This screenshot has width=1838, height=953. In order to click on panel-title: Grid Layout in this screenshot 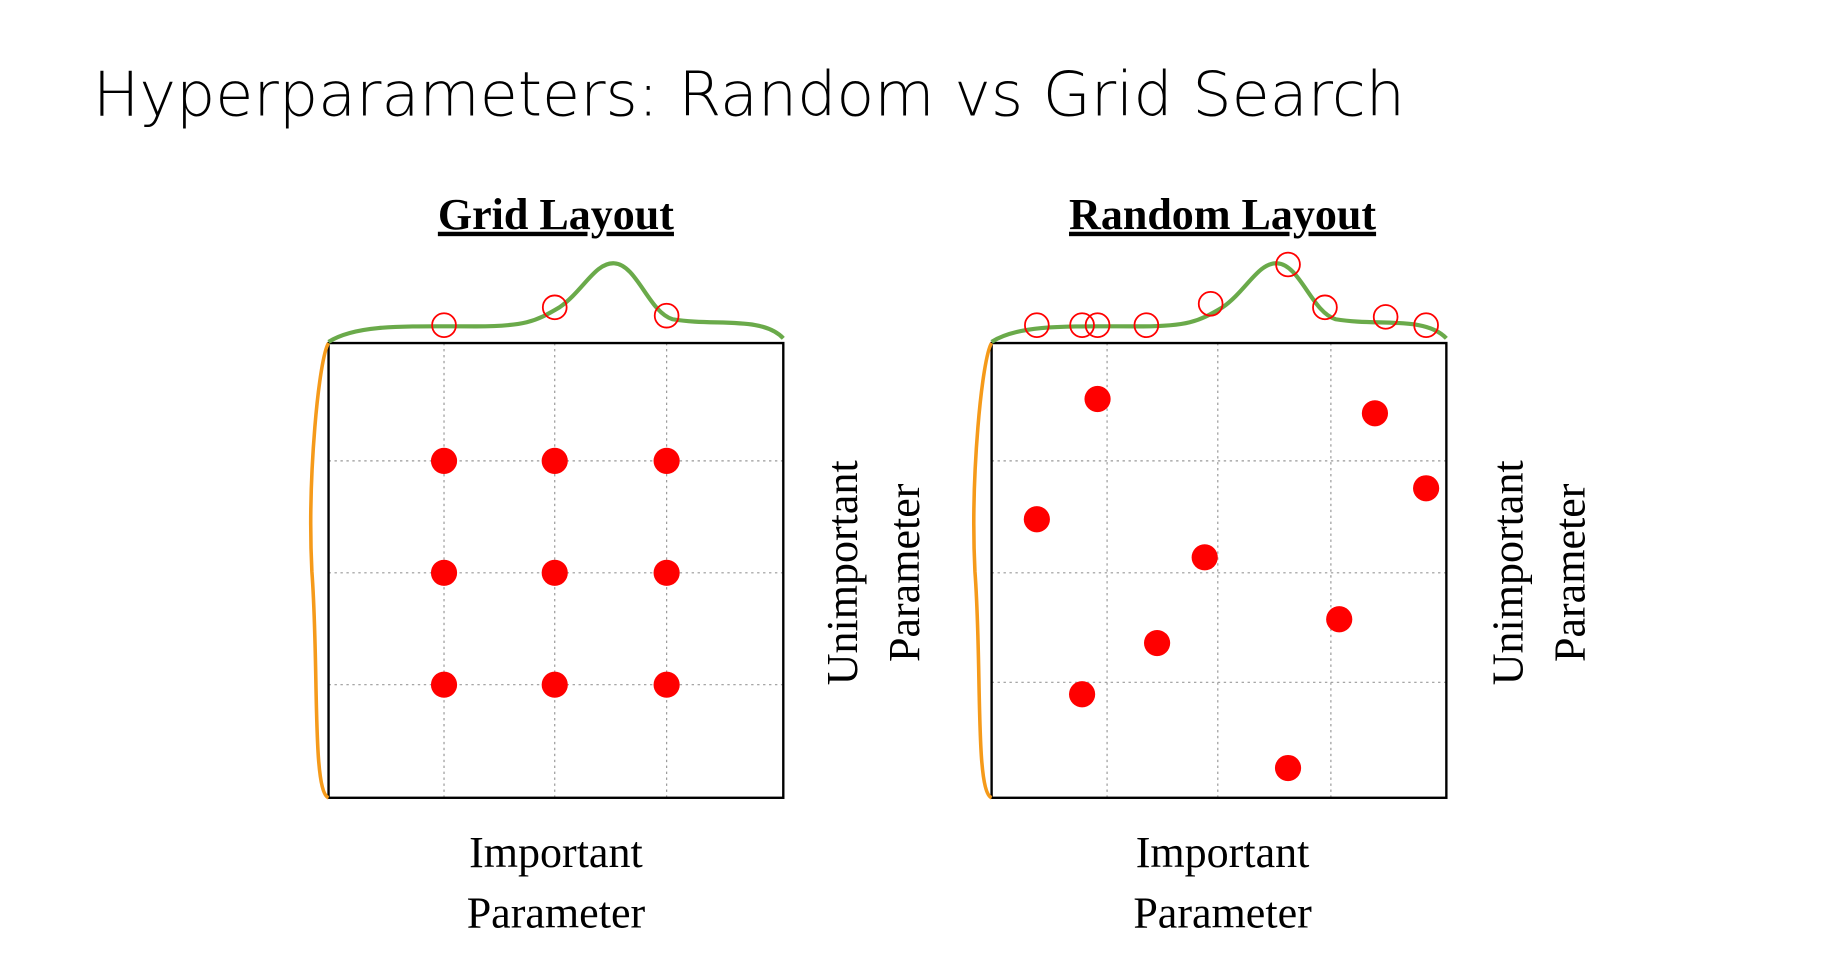, I will do `click(556, 214)`.